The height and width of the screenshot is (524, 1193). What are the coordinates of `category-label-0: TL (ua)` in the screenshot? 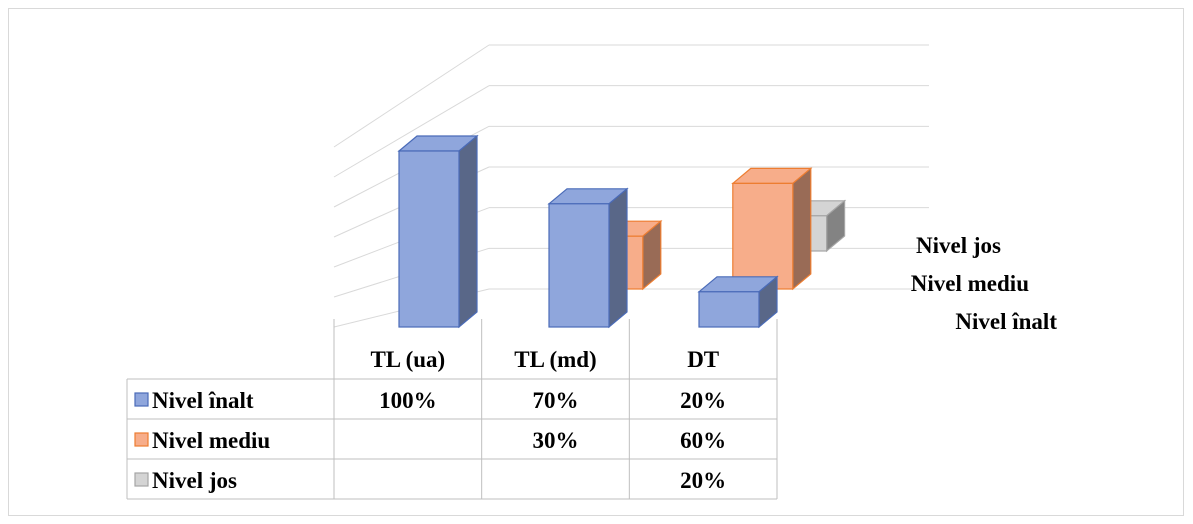 It's located at (407, 359).